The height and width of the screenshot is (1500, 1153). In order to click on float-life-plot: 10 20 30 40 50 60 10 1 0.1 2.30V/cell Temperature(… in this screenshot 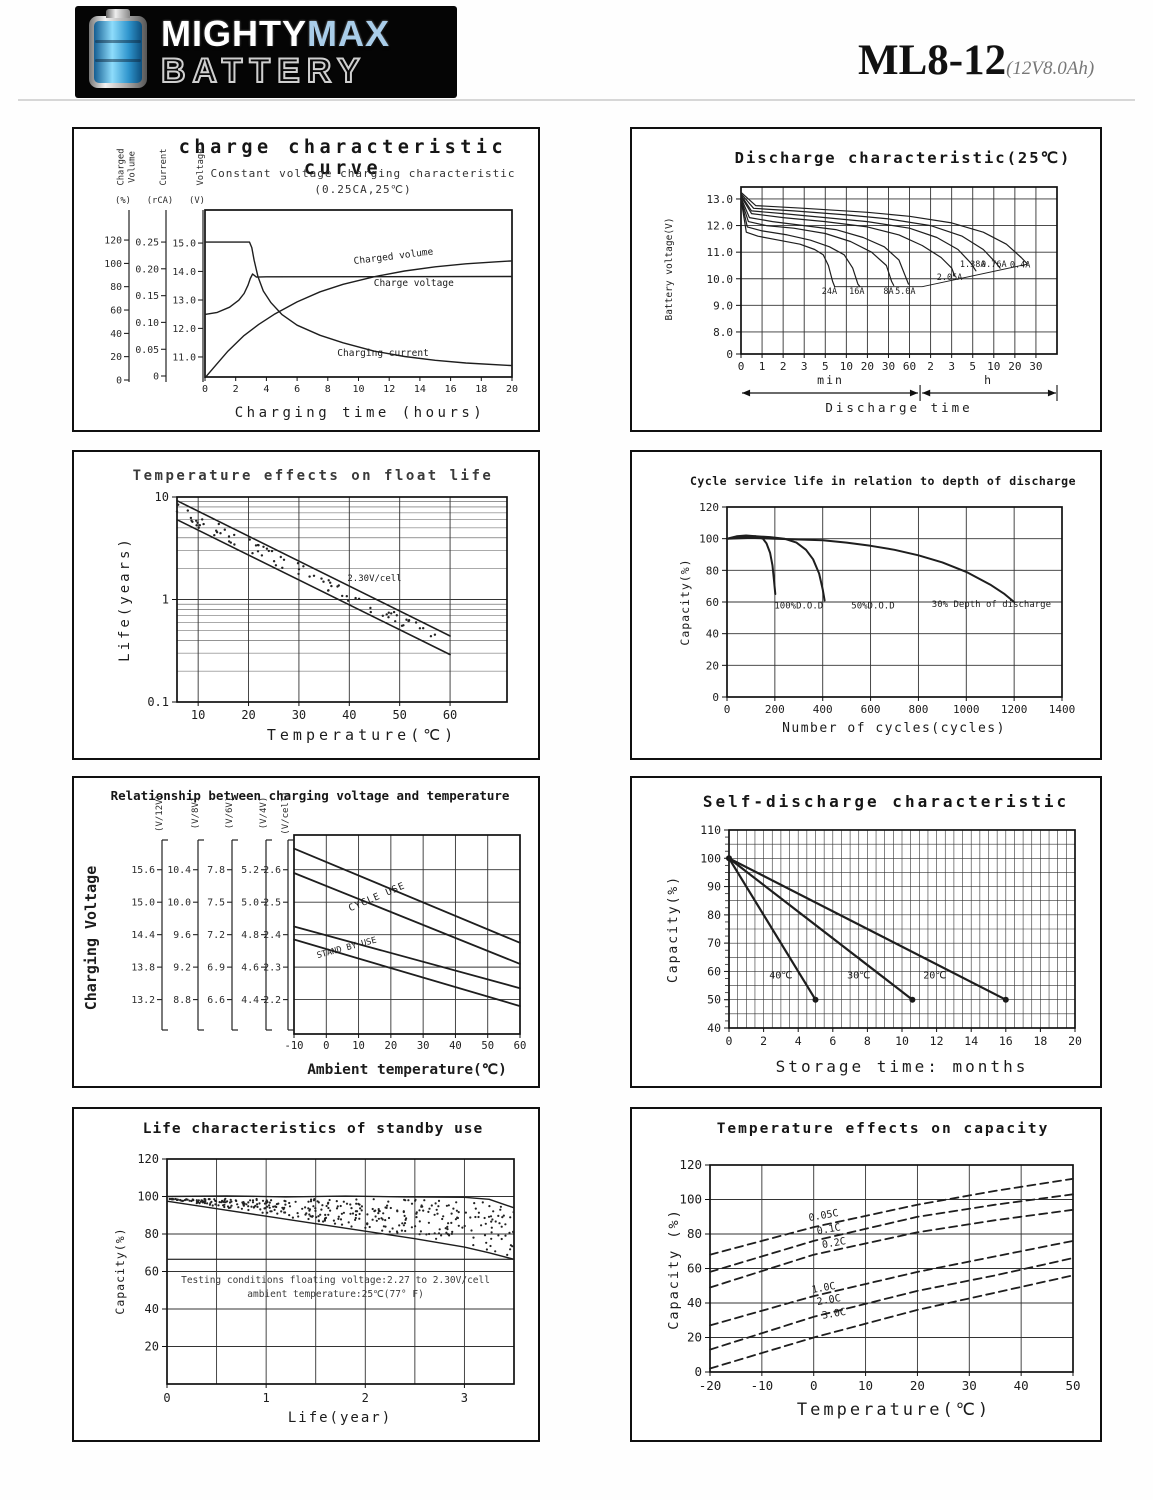, I will do `click(312, 617)`.